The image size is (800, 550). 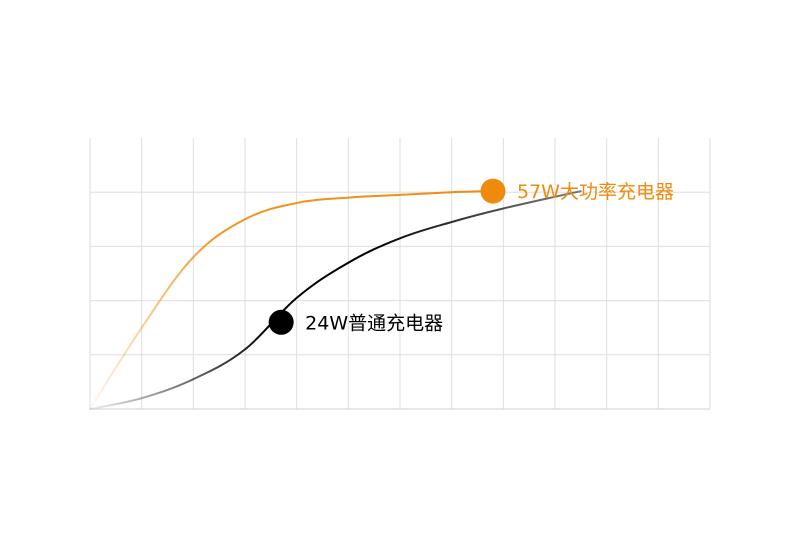 What do you see at coordinates (387, 256) in the screenshot?
I see `series-markers` at bounding box center [387, 256].